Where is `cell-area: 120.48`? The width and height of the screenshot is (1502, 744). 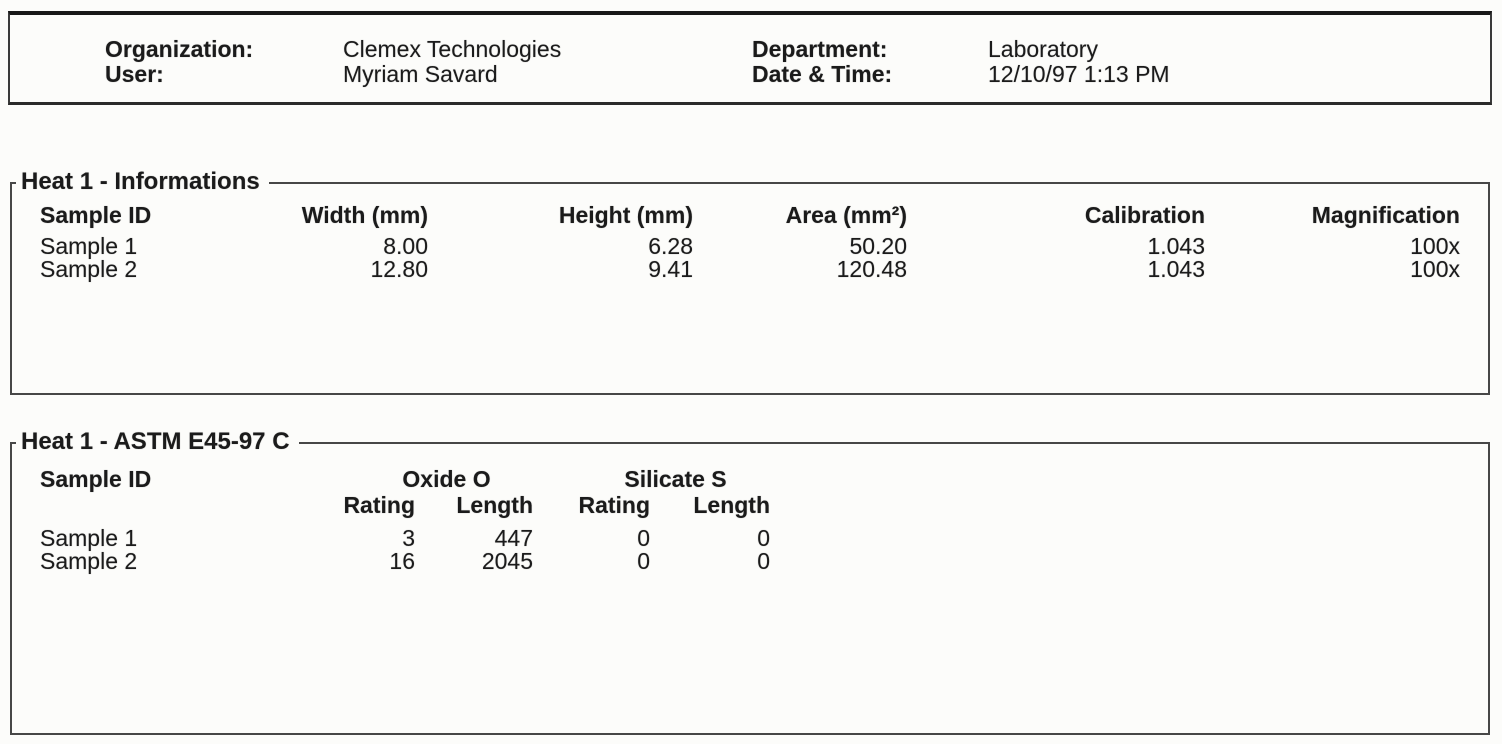
cell-area: 120.48 is located at coordinates (871, 269).